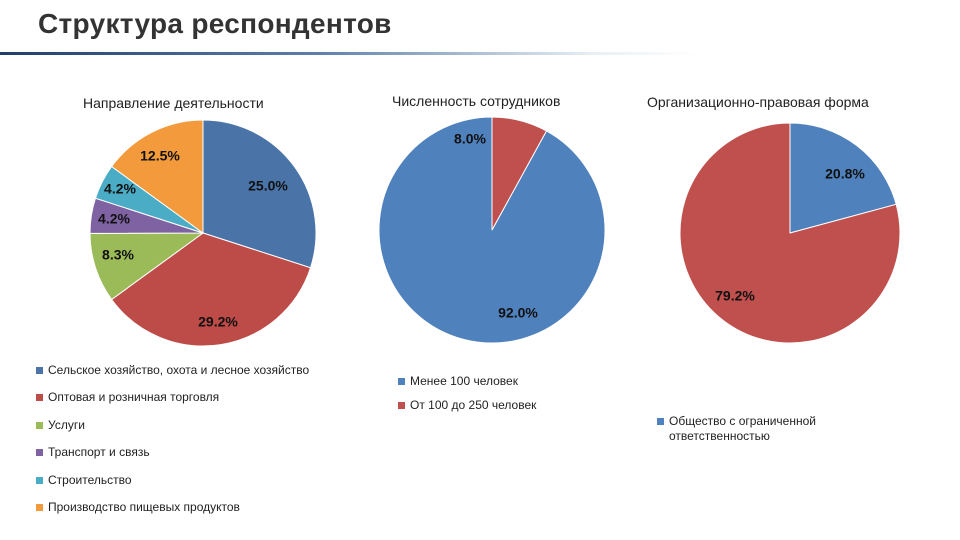  What do you see at coordinates (172, 480) in the screenshot?
I see `legend-item: Строительство` at bounding box center [172, 480].